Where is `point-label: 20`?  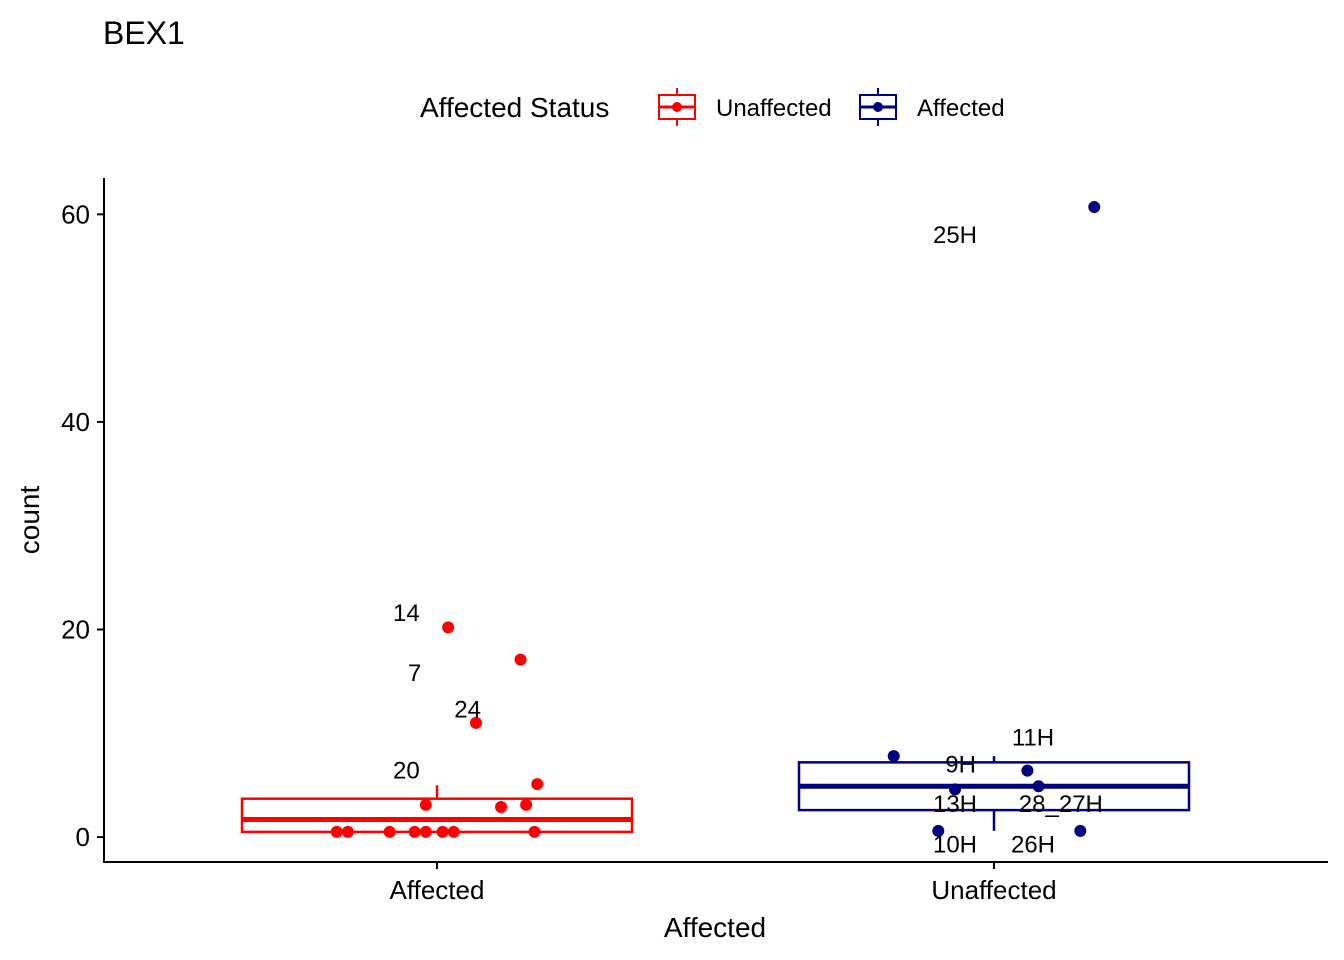 point-label: 20 is located at coordinates (406, 771).